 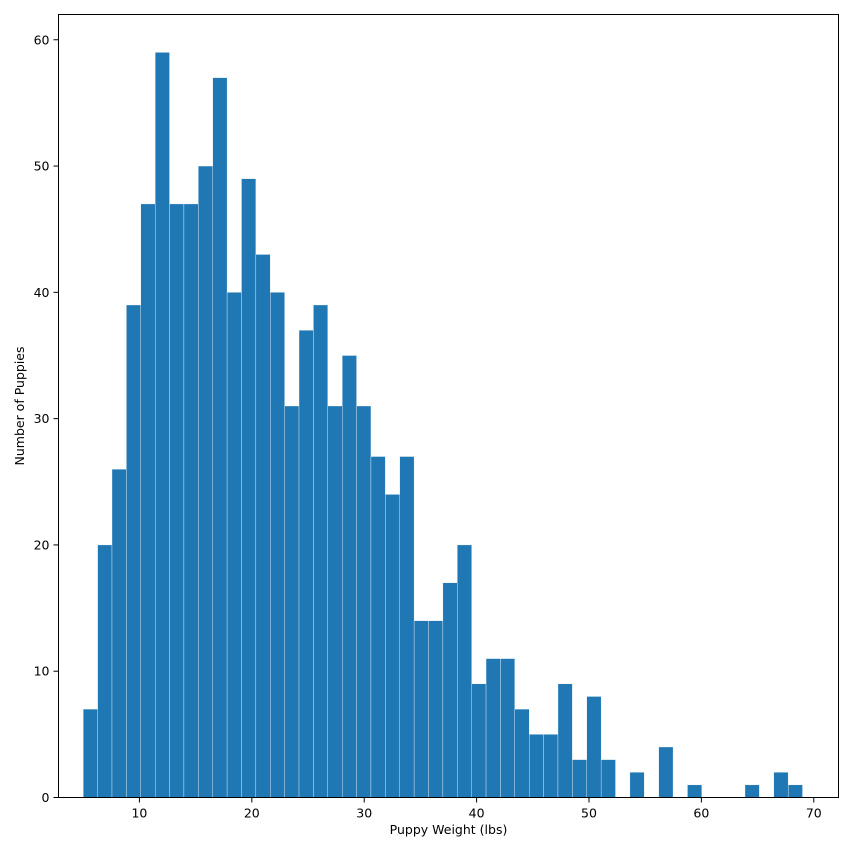 What do you see at coordinates (42, 544) in the screenshot?
I see `y-tick-label: 20` at bounding box center [42, 544].